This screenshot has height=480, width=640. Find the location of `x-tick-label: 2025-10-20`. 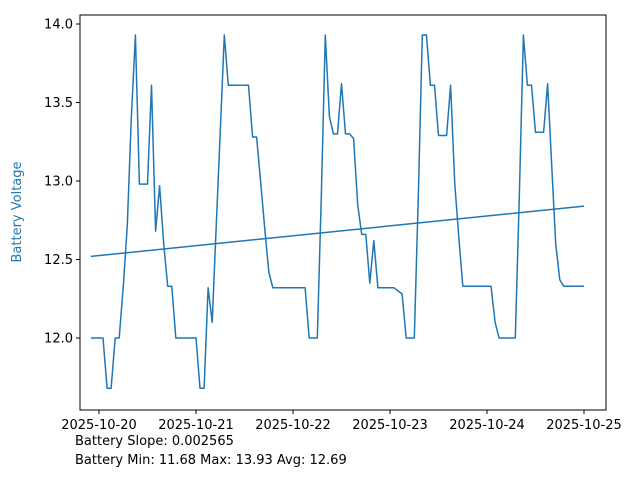

x-tick-label: 2025-10-20 is located at coordinates (99, 425).